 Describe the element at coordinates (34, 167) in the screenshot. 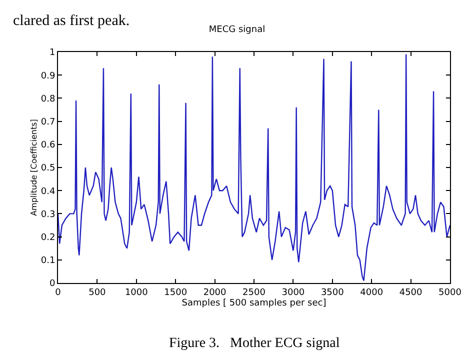

I see `y-axis-title: Amplitude [Coefficients]` at that location.